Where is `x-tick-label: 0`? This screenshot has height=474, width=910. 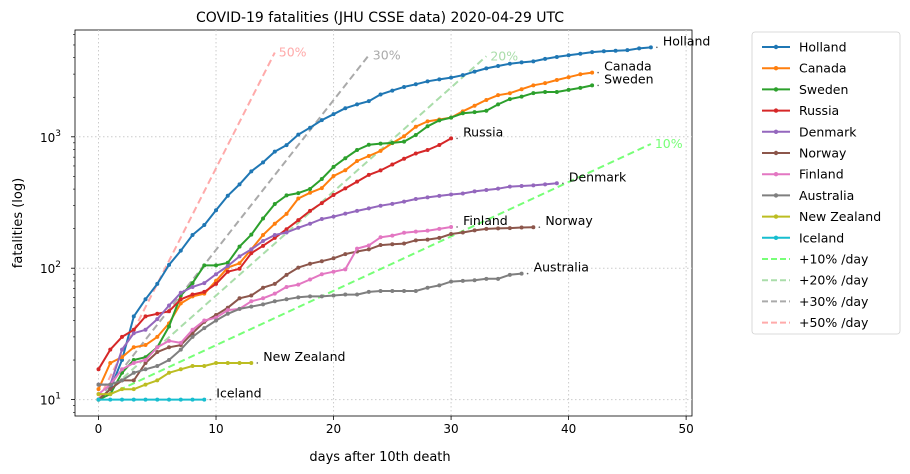 x-tick-label: 0 is located at coordinates (99, 429).